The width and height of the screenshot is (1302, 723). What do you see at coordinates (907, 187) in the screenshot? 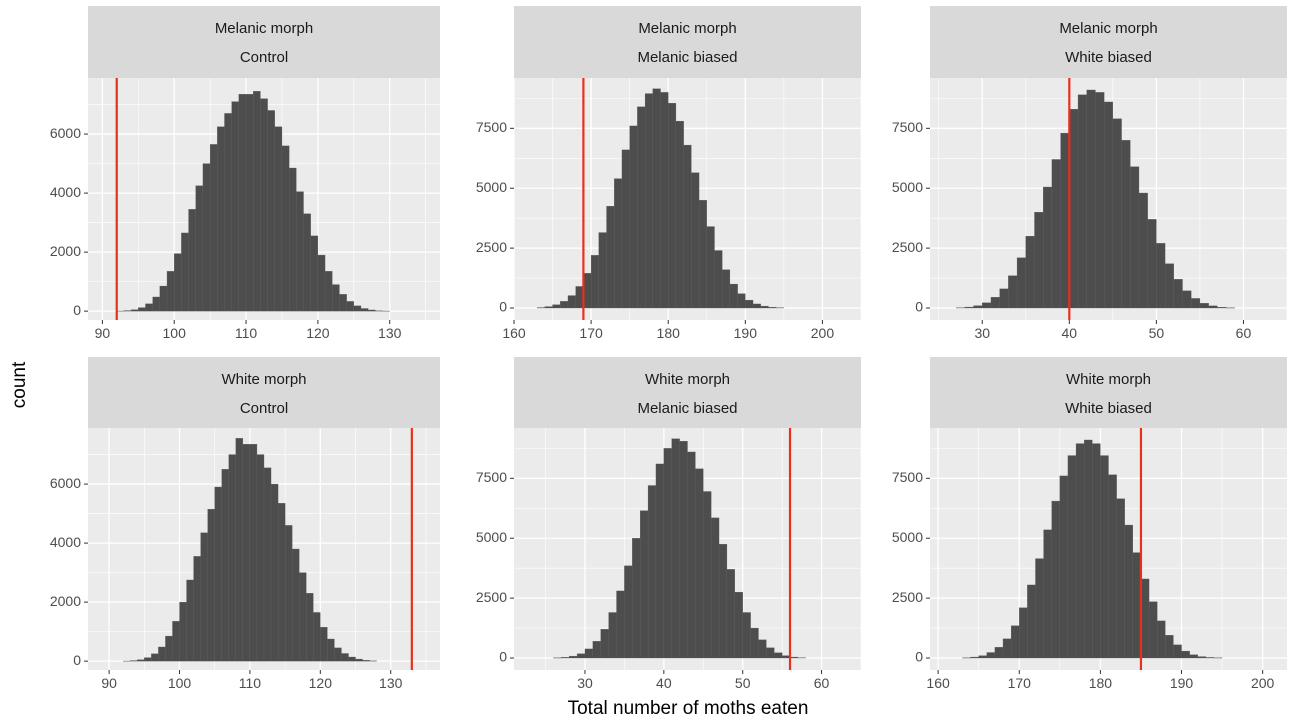
I see `y-tick-label: 5000` at bounding box center [907, 187].